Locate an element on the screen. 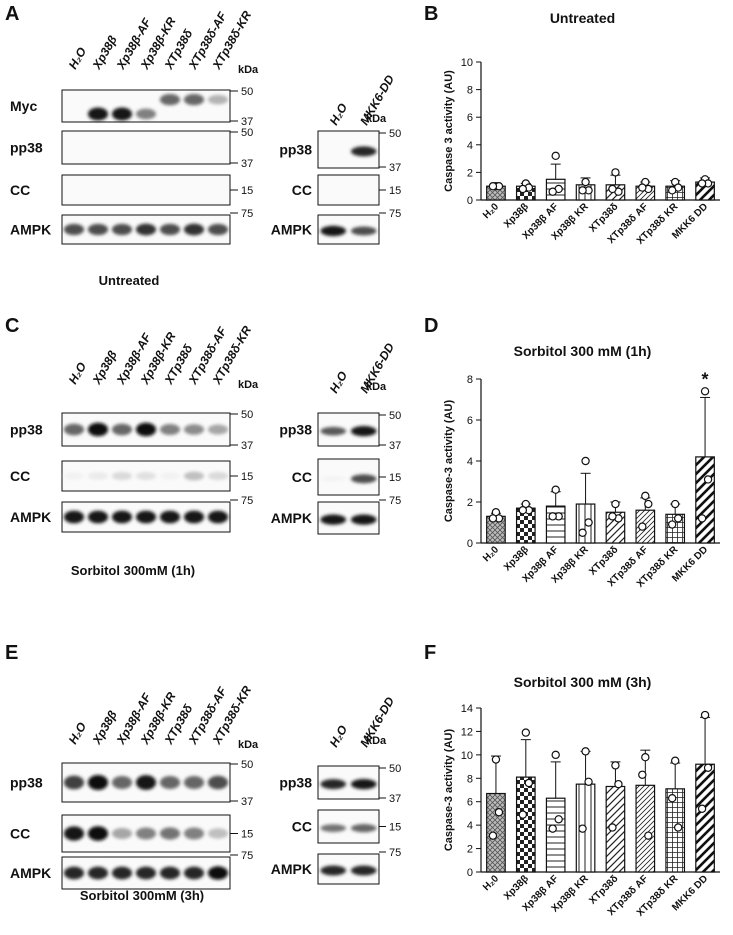 The height and width of the screenshot is (935, 733). y-tick-label: 10 is located at coordinates (467, 756).